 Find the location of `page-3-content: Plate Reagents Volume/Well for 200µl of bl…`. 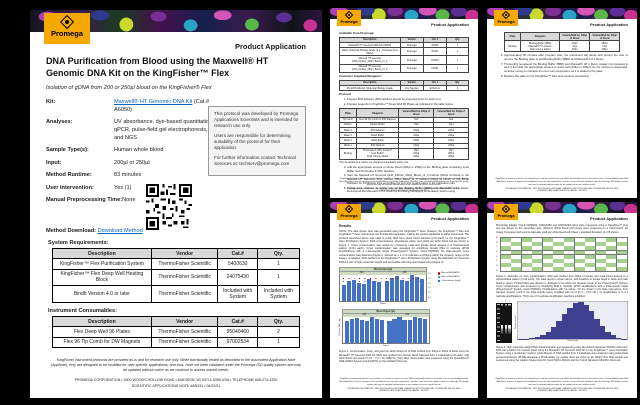

page-3-content: Plate Reagents Volume/Well for 200µl of bl… is located at coordinates (562, 55).